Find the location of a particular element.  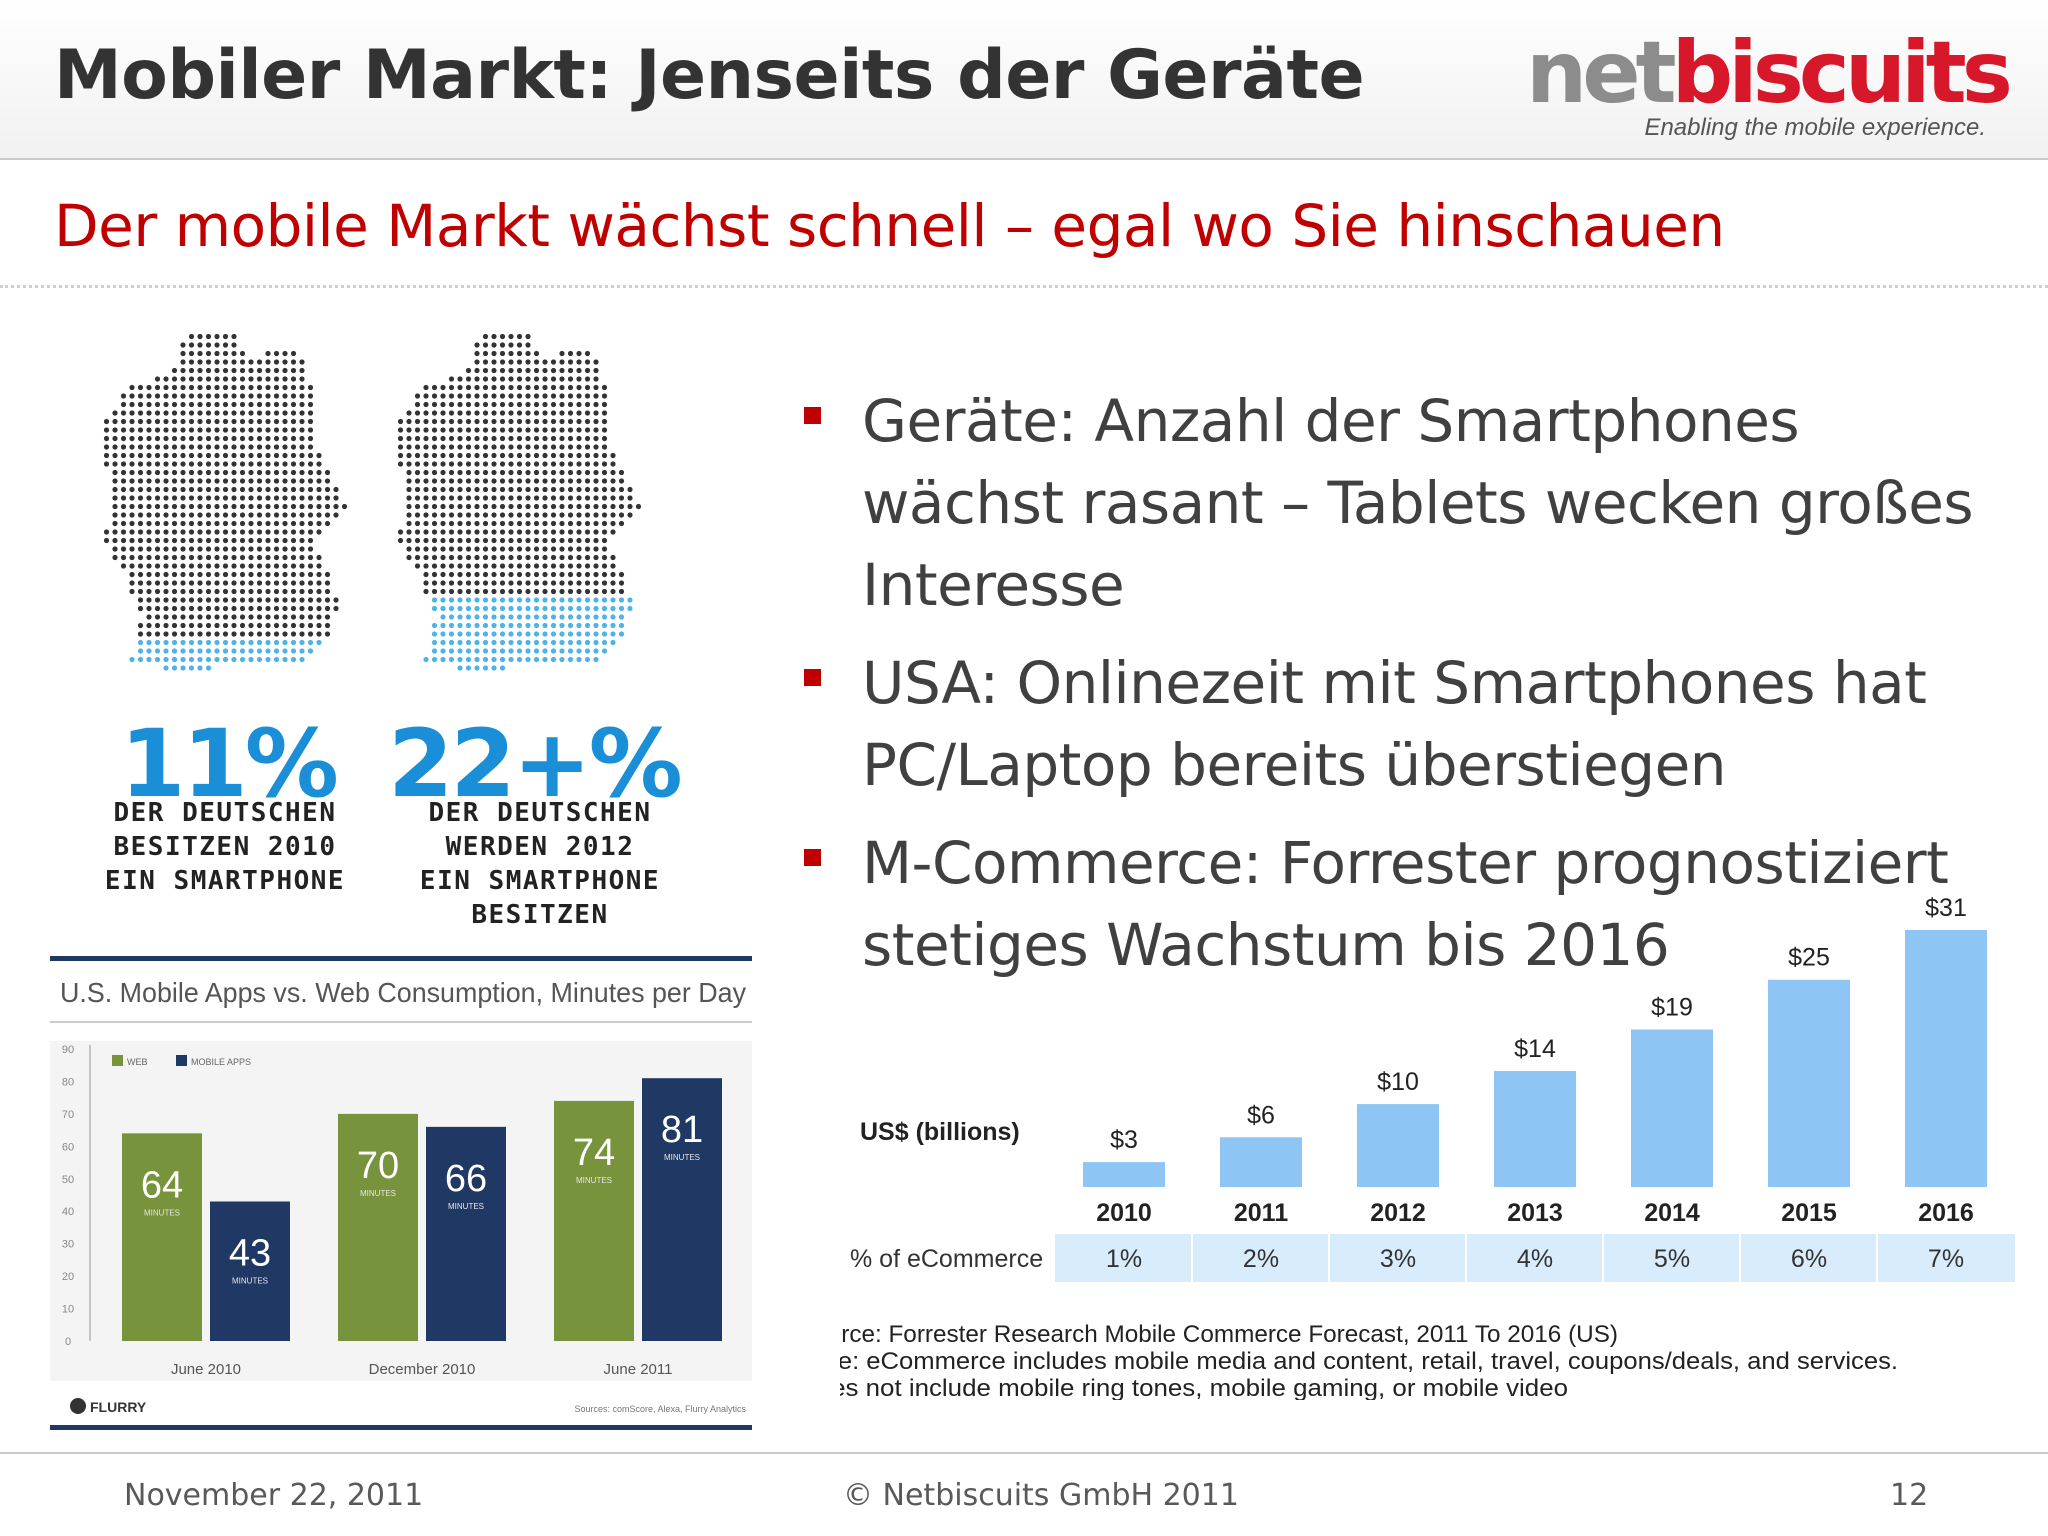

bar-unit-label: MINUTES is located at coordinates (466, 1206).